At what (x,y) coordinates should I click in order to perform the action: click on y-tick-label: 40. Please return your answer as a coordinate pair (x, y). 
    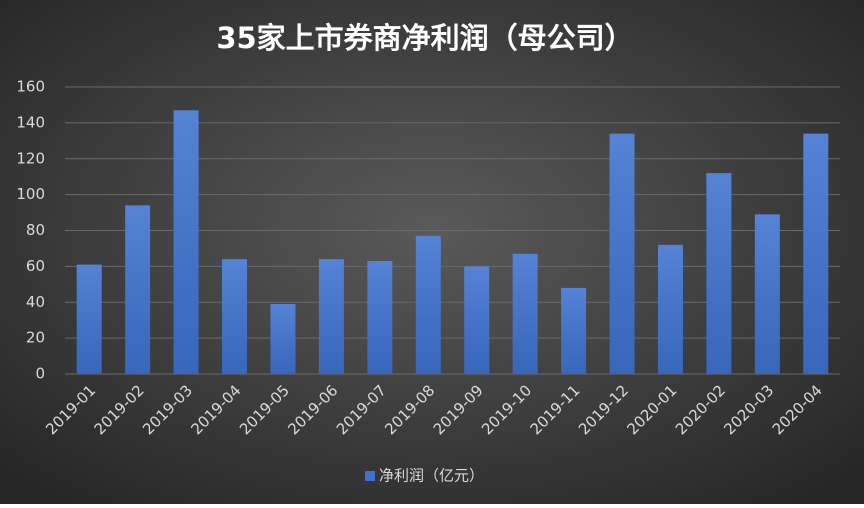
    Looking at the image, I should click on (35, 302).